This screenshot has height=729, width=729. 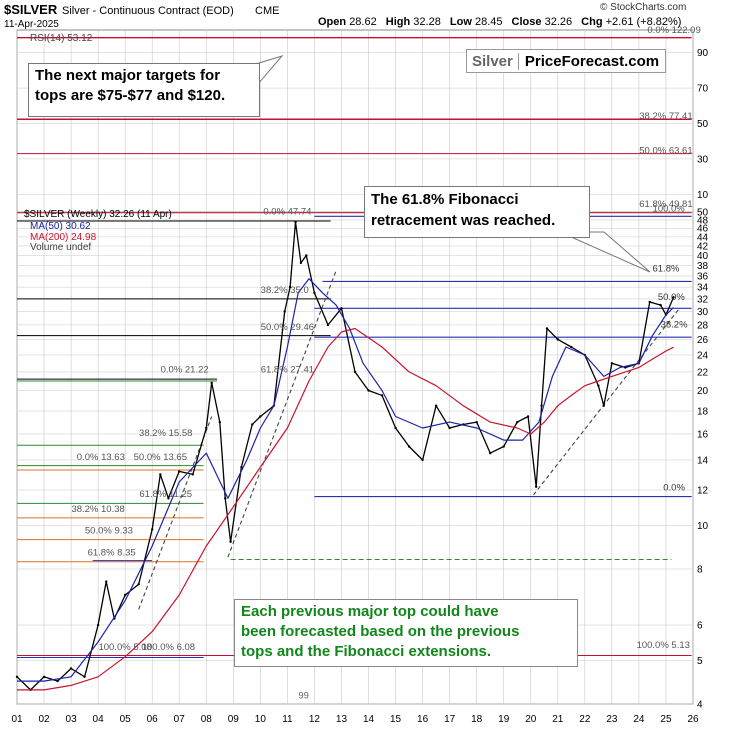 What do you see at coordinates (700, 569) in the screenshot?
I see `y-tick-label: 8` at bounding box center [700, 569].